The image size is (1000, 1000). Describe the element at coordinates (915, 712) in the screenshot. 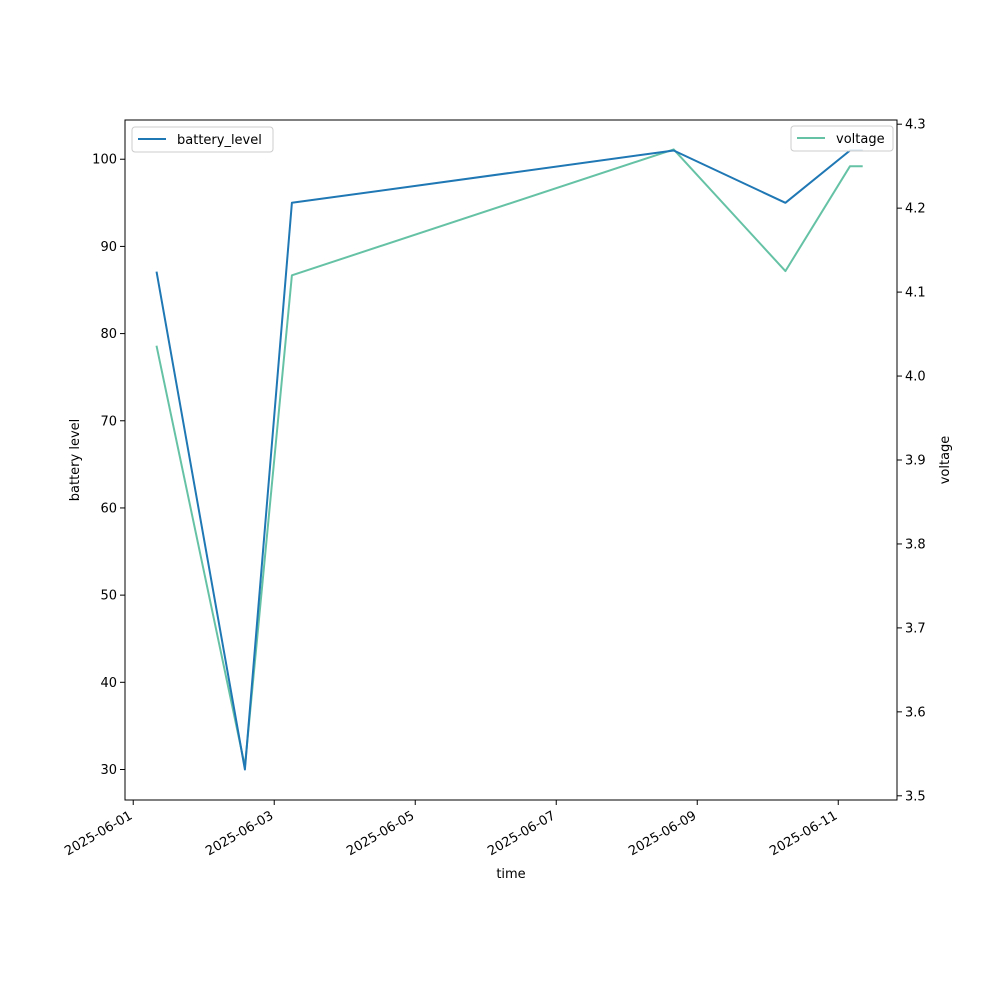

I see `y-right-tick-label: 3.6` at that location.